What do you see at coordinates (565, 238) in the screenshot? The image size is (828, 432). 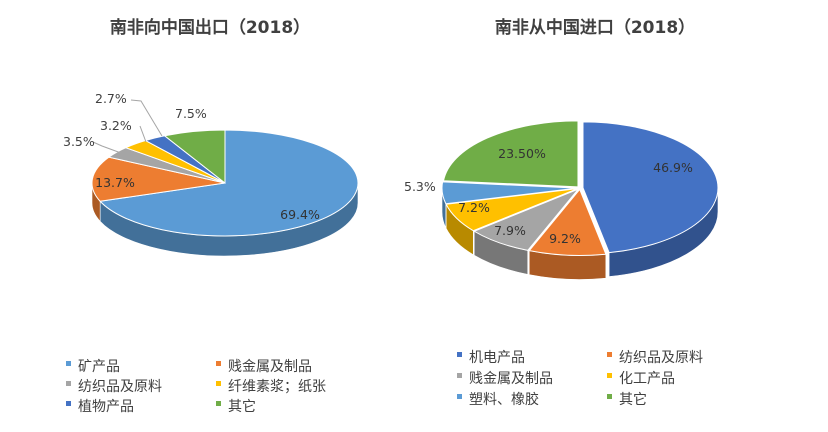 I see `data-label-1: 9.2%` at bounding box center [565, 238].